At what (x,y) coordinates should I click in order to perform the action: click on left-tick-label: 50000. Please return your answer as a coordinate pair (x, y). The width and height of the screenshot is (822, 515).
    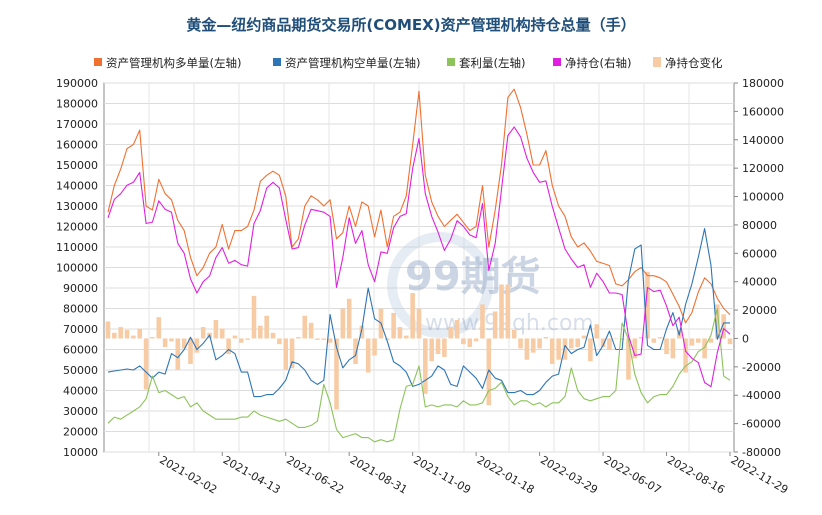
    Looking at the image, I should click on (80, 370).